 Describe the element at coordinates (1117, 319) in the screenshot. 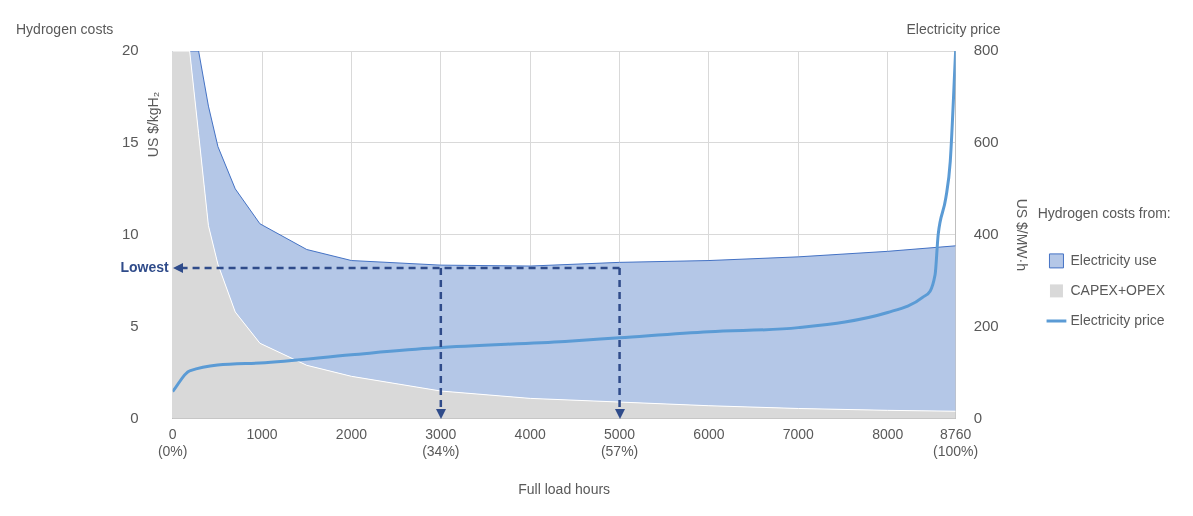

I see `legend-label: Electricity price` at that location.